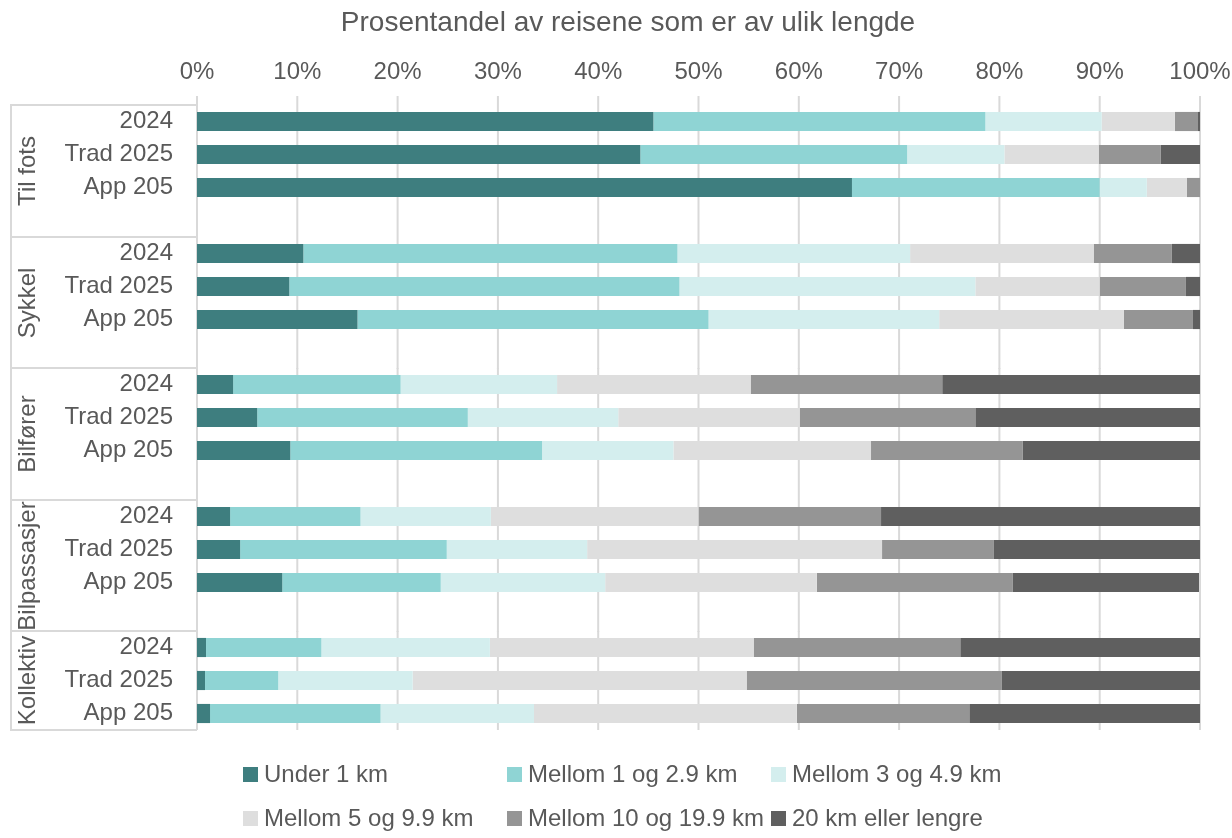 This screenshot has width=1232, height=838. I want to click on y-axis-title: Til fots, so click(26, 171).